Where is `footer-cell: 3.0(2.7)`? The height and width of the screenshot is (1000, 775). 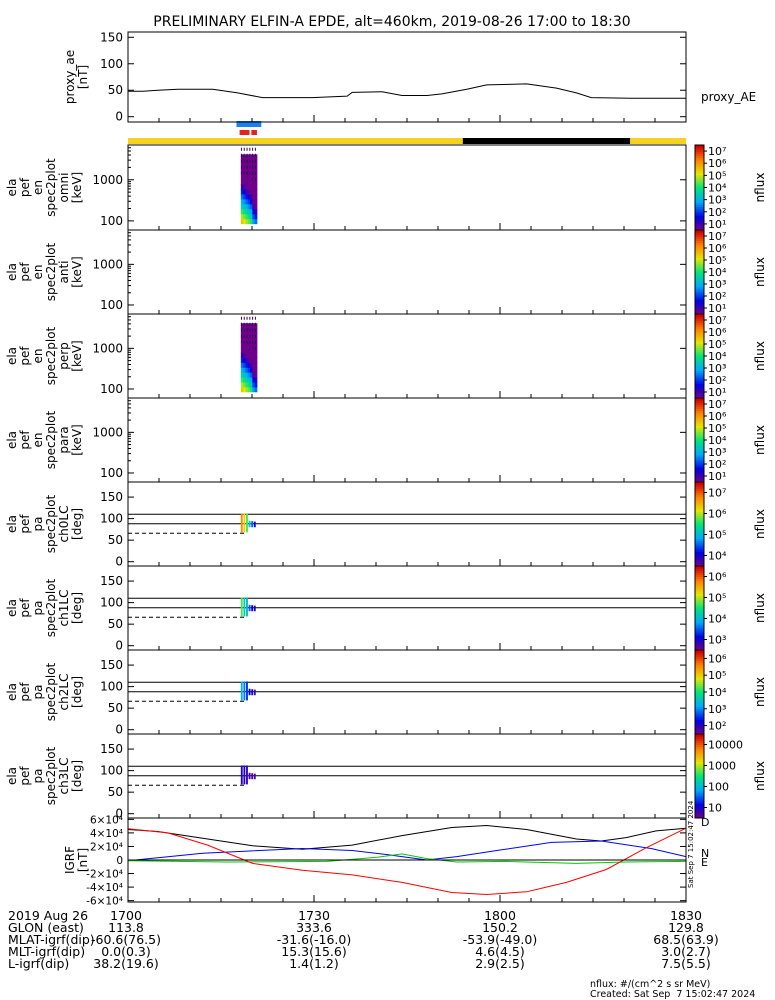
footer-cell: 3.0(2.7) is located at coordinates (686, 951).